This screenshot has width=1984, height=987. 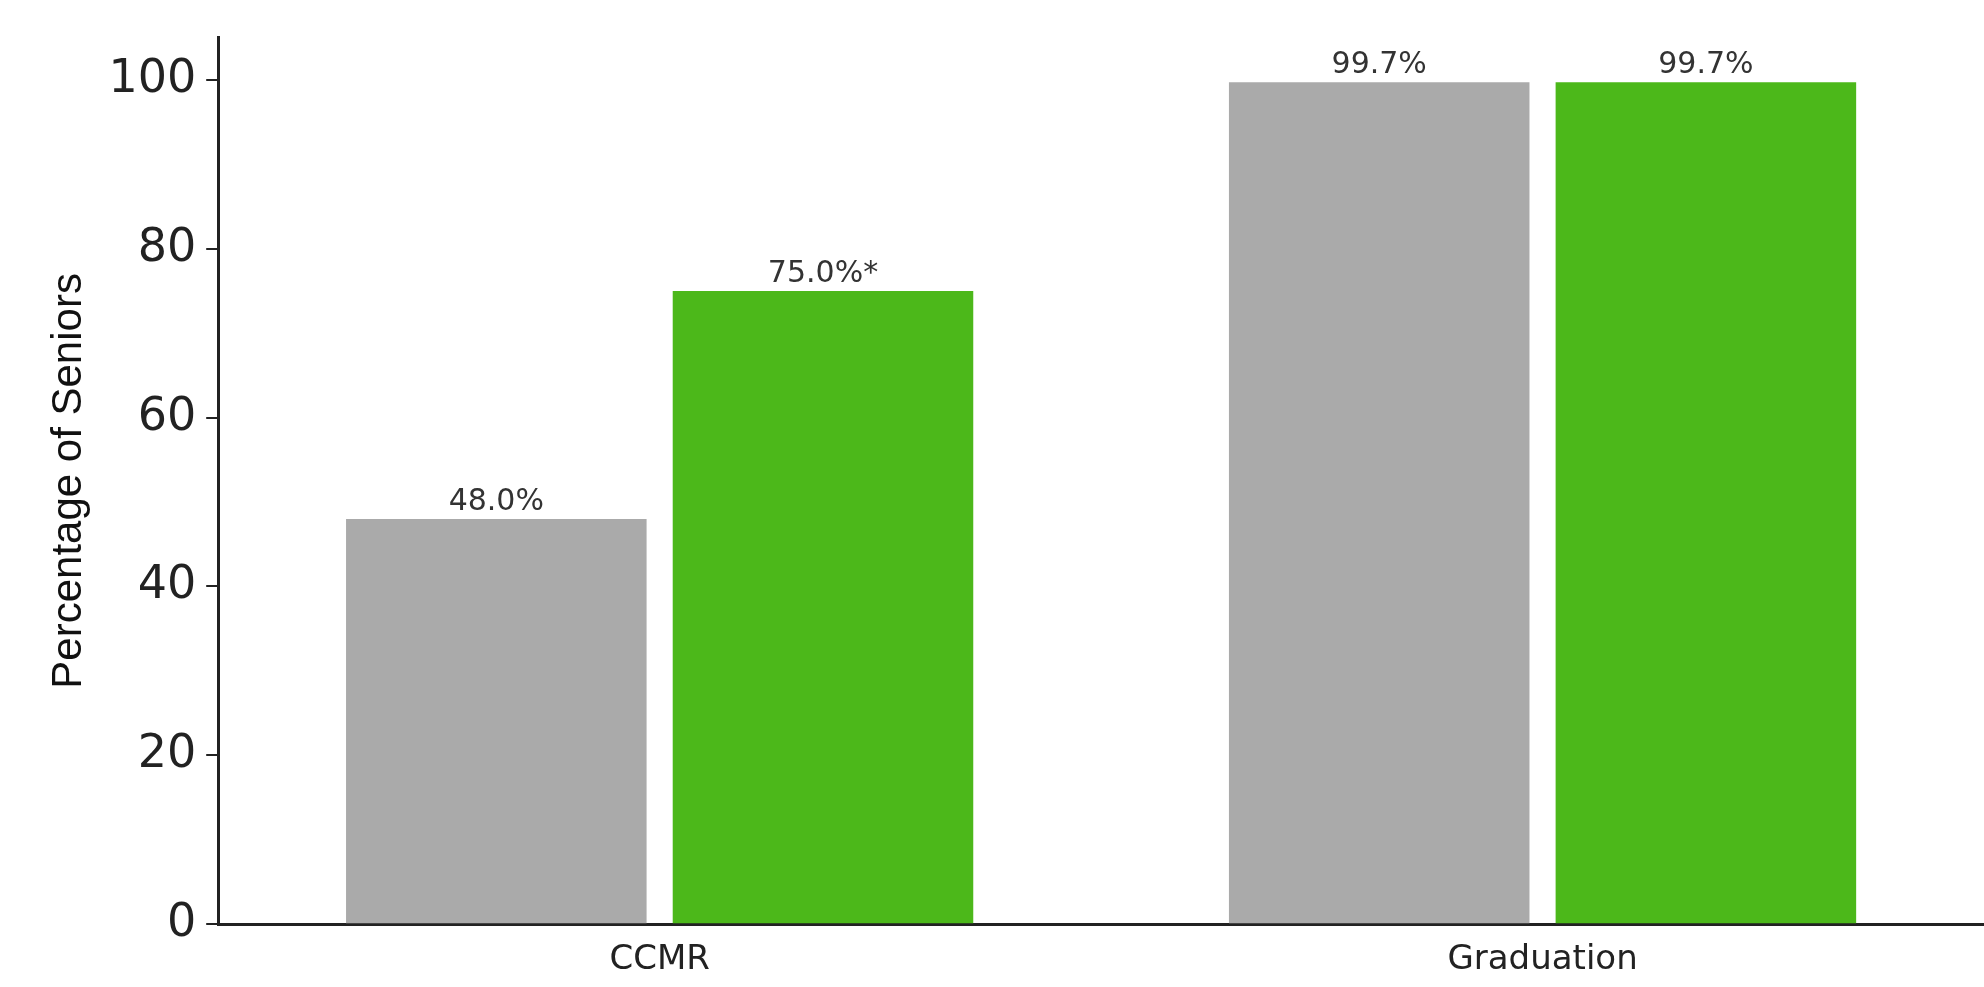 What do you see at coordinates (167, 751) in the screenshot?
I see `y-tick-label: 20` at bounding box center [167, 751].